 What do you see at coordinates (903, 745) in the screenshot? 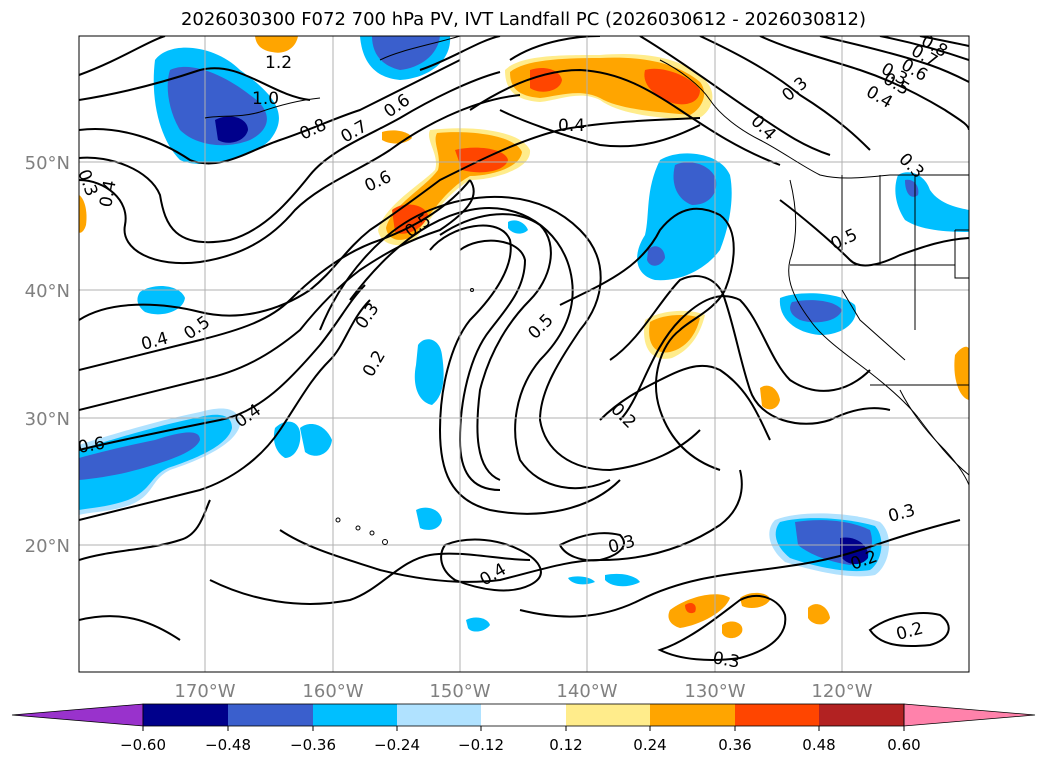
I see `colorbar-tick: 0.60` at bounding box center [903, 745].